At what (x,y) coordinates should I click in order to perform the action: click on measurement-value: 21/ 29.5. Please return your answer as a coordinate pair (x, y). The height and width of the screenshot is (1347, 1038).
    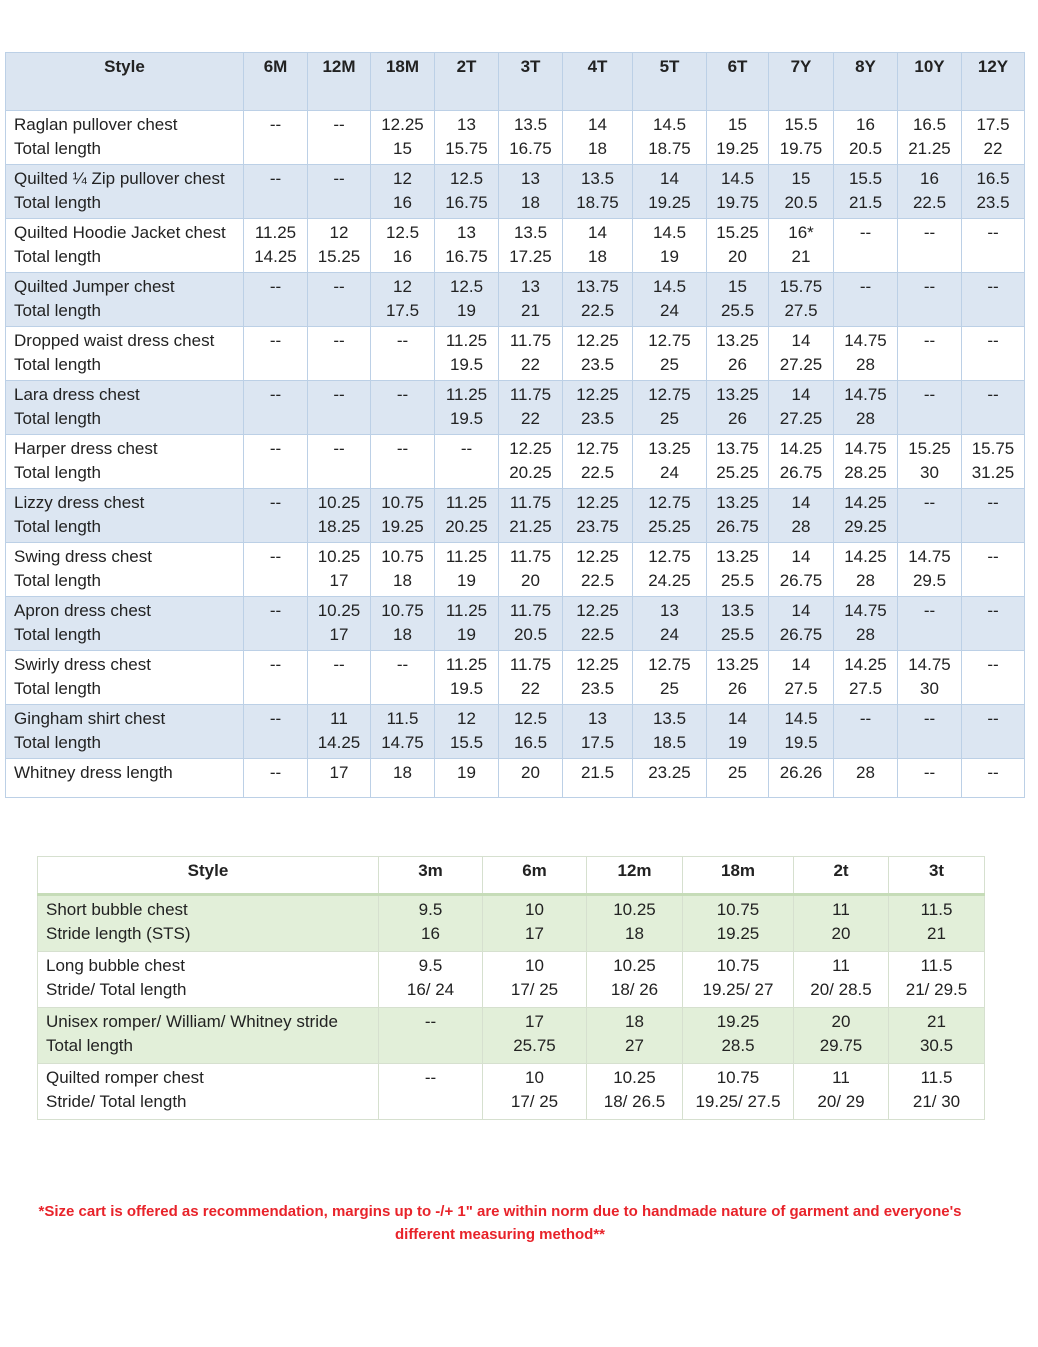
    Looking at the image, I should click on (936, 989).